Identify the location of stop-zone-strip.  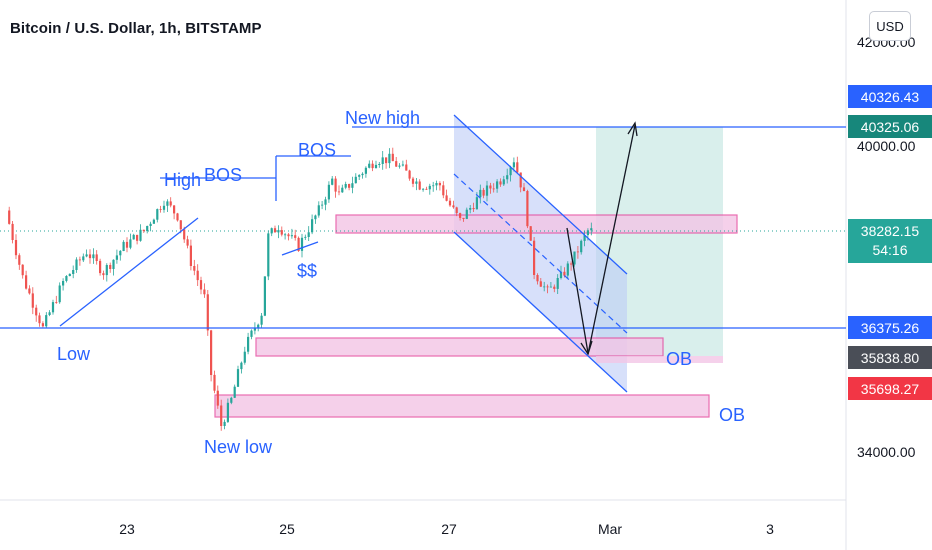
(659, 359).